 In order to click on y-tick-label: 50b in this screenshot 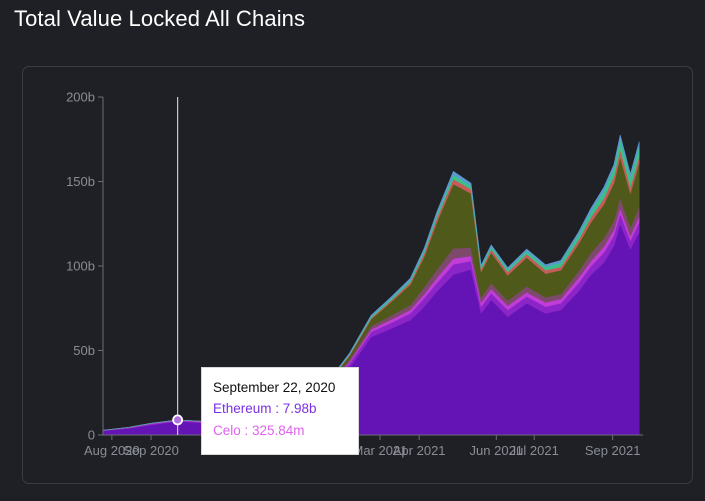, I will do `click(84, 350)`.